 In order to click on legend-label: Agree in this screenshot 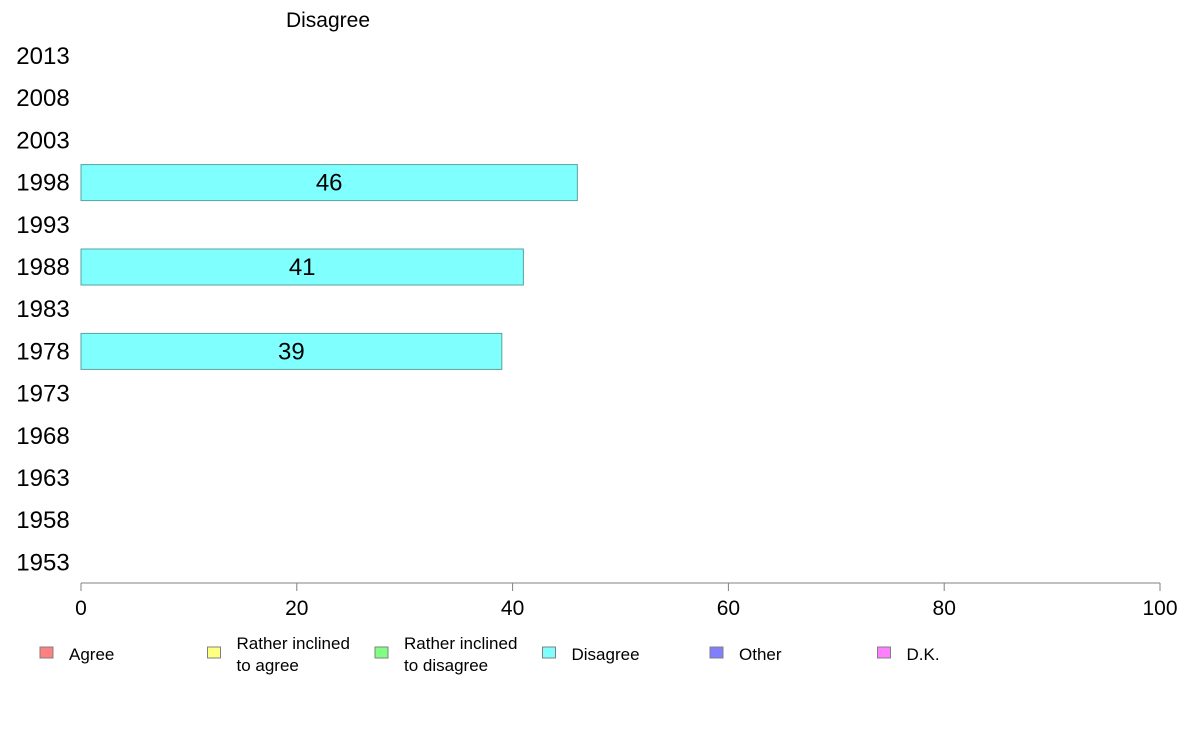, I will do `click(91, 654)`.